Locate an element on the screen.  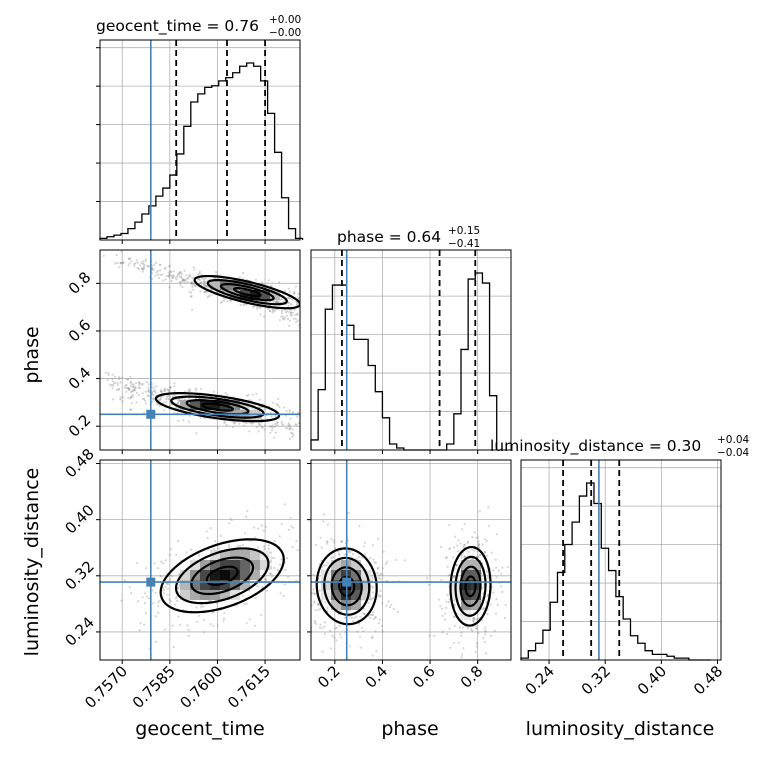
y-tick-label: 0.6 is located at coordinates (80, 331).